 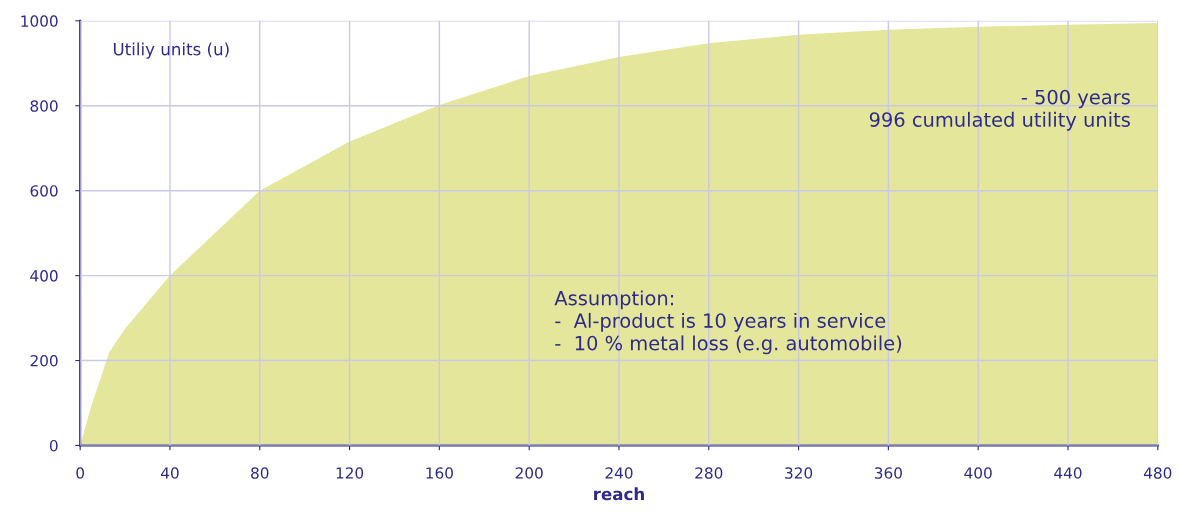 What do you see at coordinates (44, 191) in the screenshot?
I see `y-tick-label: 600` at bounding box center [44, 191].